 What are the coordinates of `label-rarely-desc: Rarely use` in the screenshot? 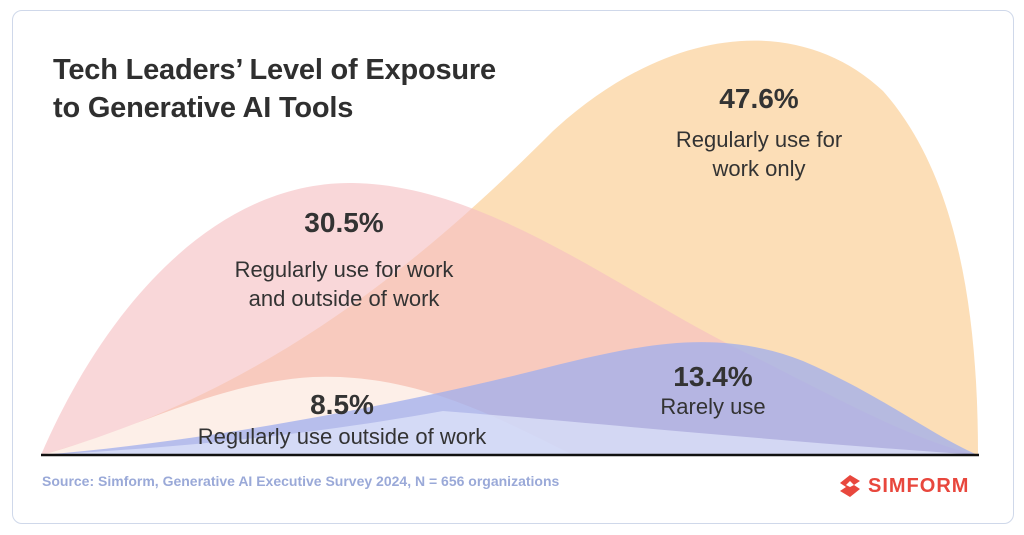 It's located at (713, 406).